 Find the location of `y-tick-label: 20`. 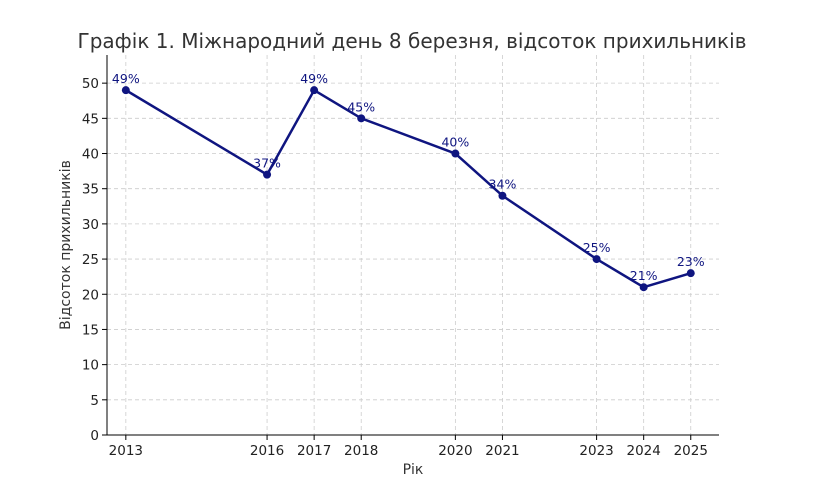

y-tick-label: 20 is located at coordinates (90, 295).